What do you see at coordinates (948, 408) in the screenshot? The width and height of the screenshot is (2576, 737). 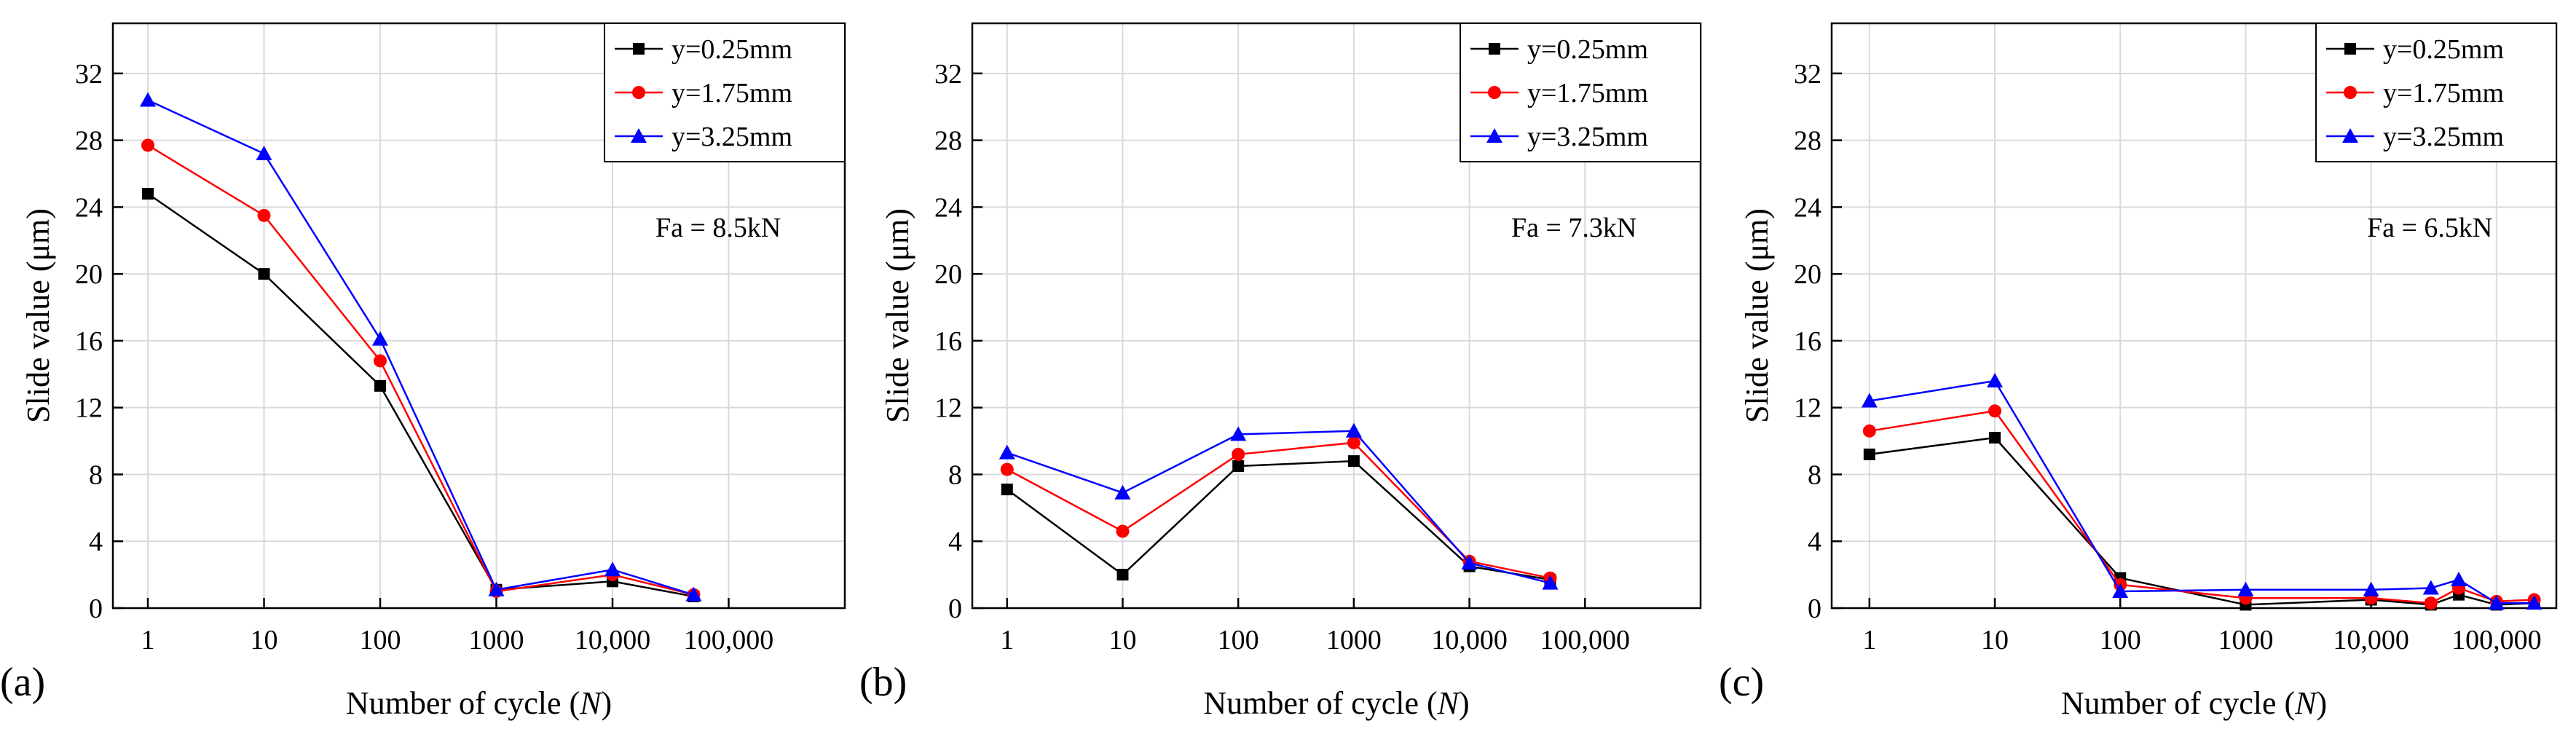 I see `y-tick-label: 12` at bounding box center [948, 408].